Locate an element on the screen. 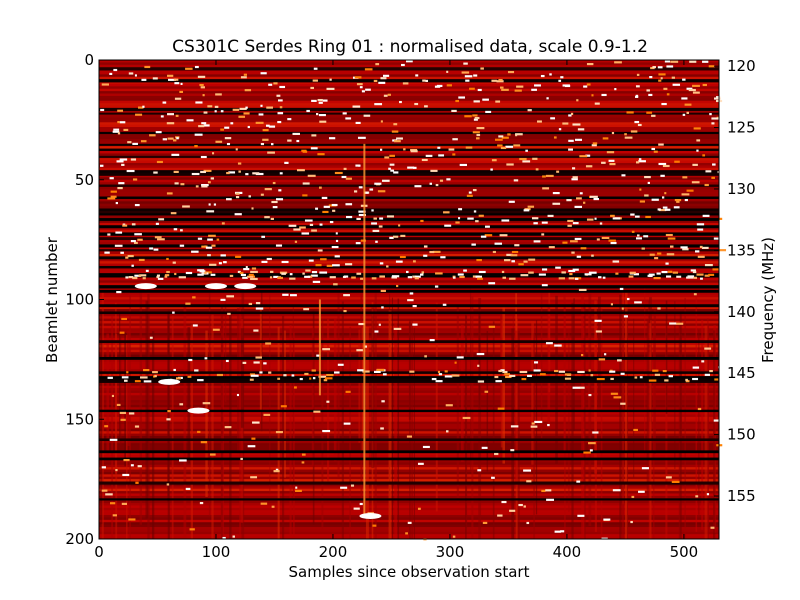  y-axis-ticks: 0 50 100 150 200 is located at coordinates (84, 299).